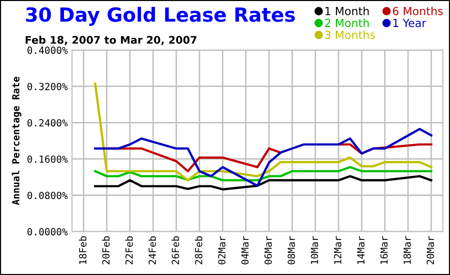 The image size is (450, 275). What do you see at coordinates (198, 250) in the screenshot?
I see `x-tick-label: 28Feb` at bounding box center [198, 250].